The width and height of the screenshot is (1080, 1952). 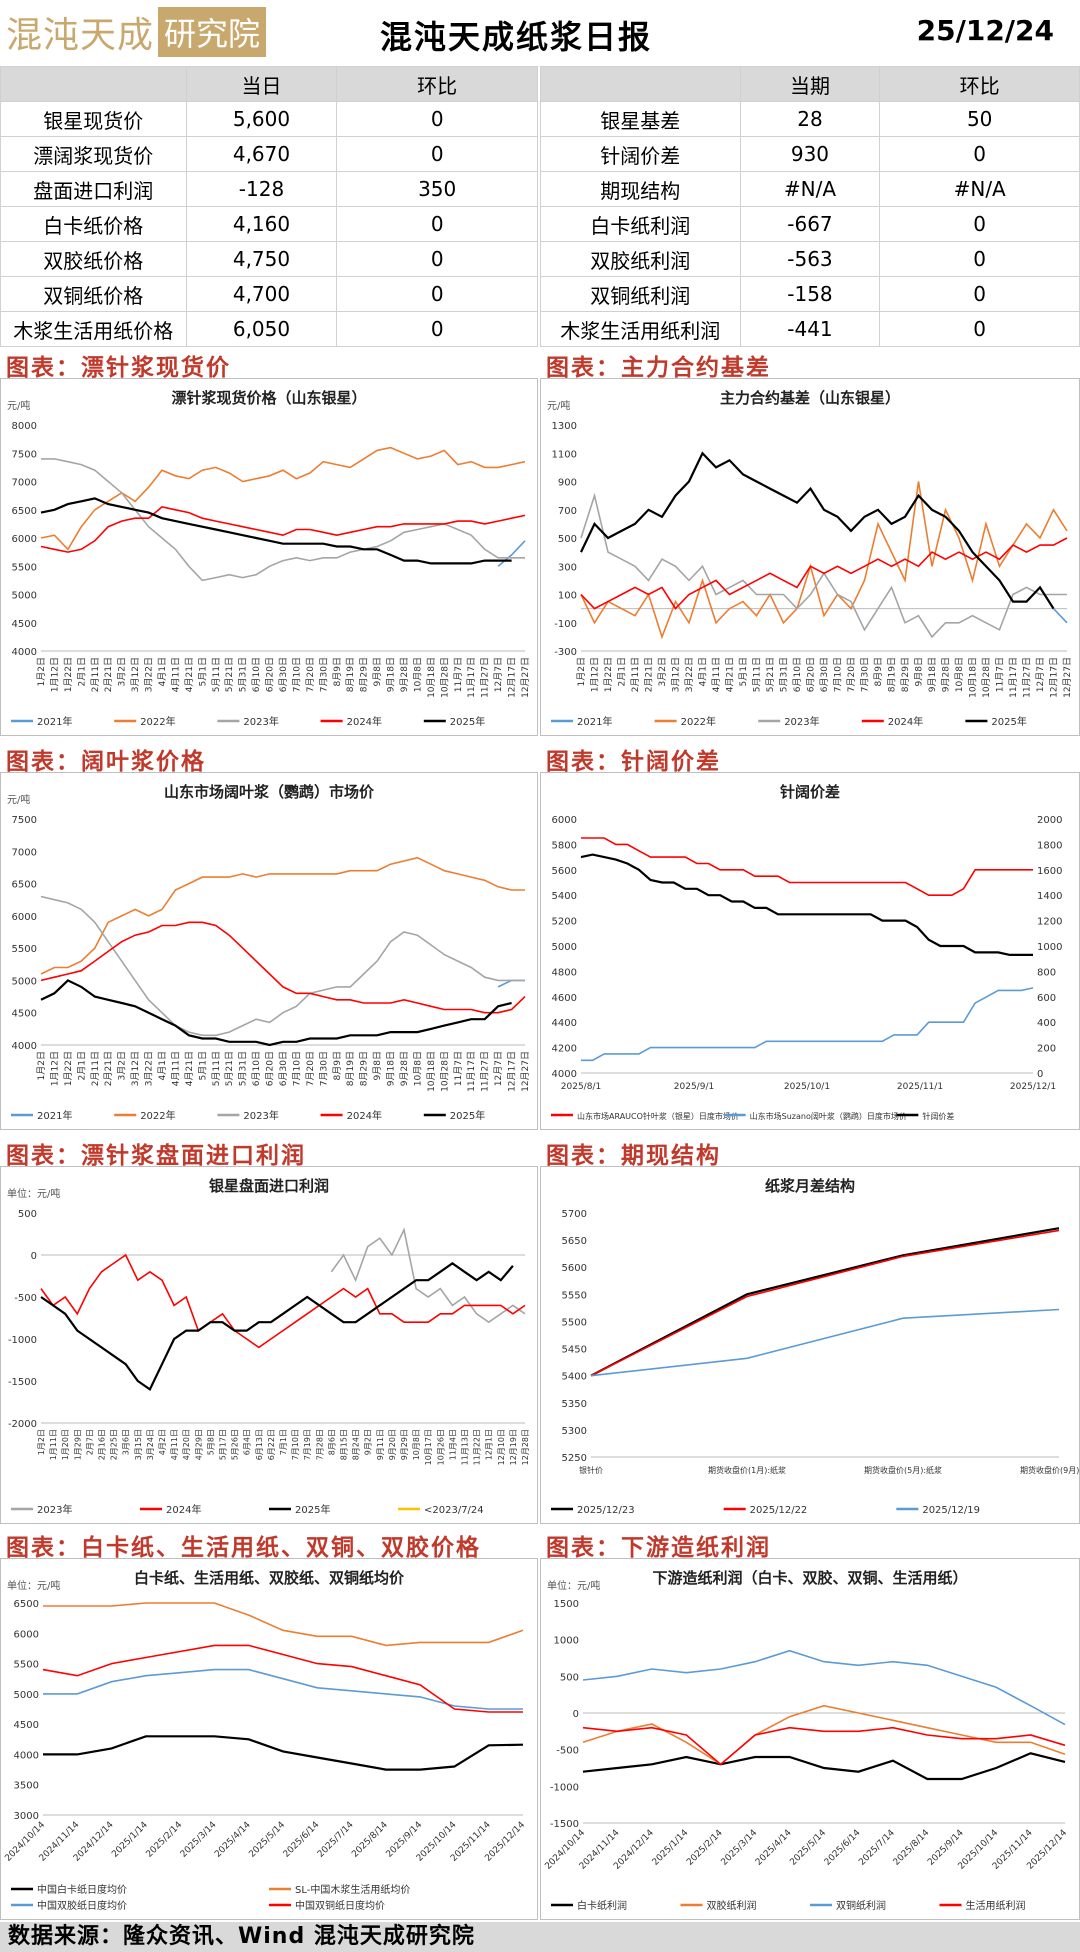 I want to click on legend-label: 2025年, so click(x=467, y=721).